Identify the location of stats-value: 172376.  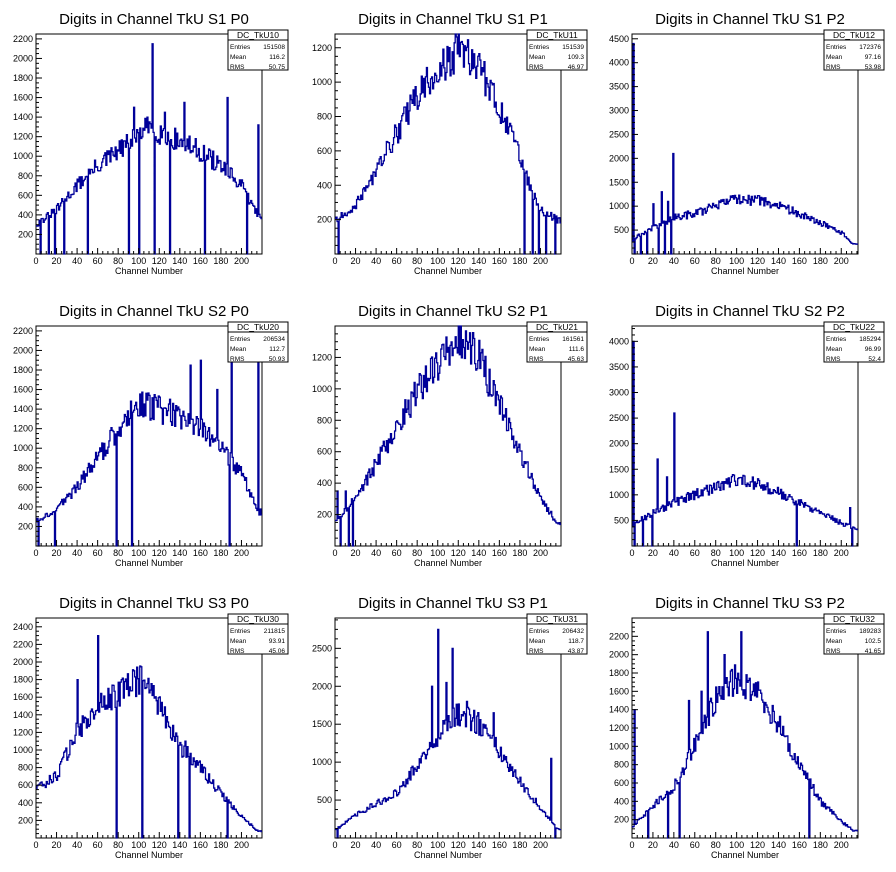
(870, 47).